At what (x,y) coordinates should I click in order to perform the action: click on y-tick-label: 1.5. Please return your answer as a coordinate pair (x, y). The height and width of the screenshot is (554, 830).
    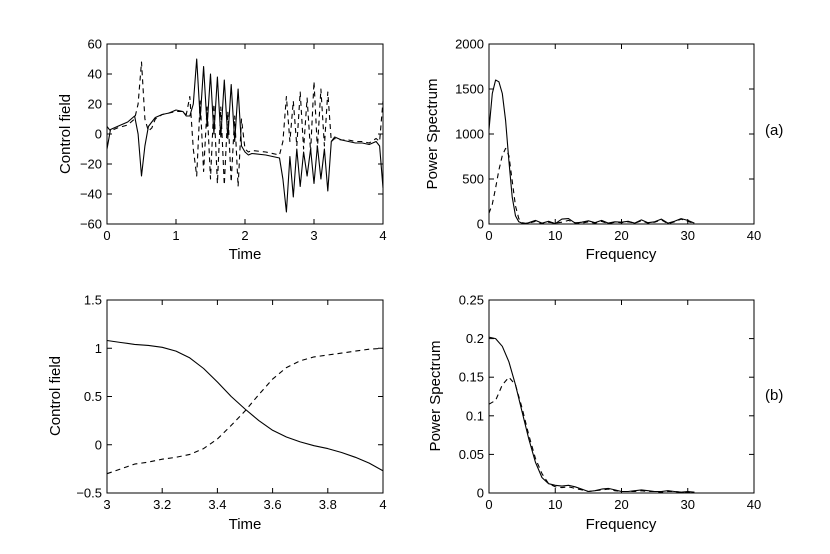
    Looking at the image, I should click on (93, 300).